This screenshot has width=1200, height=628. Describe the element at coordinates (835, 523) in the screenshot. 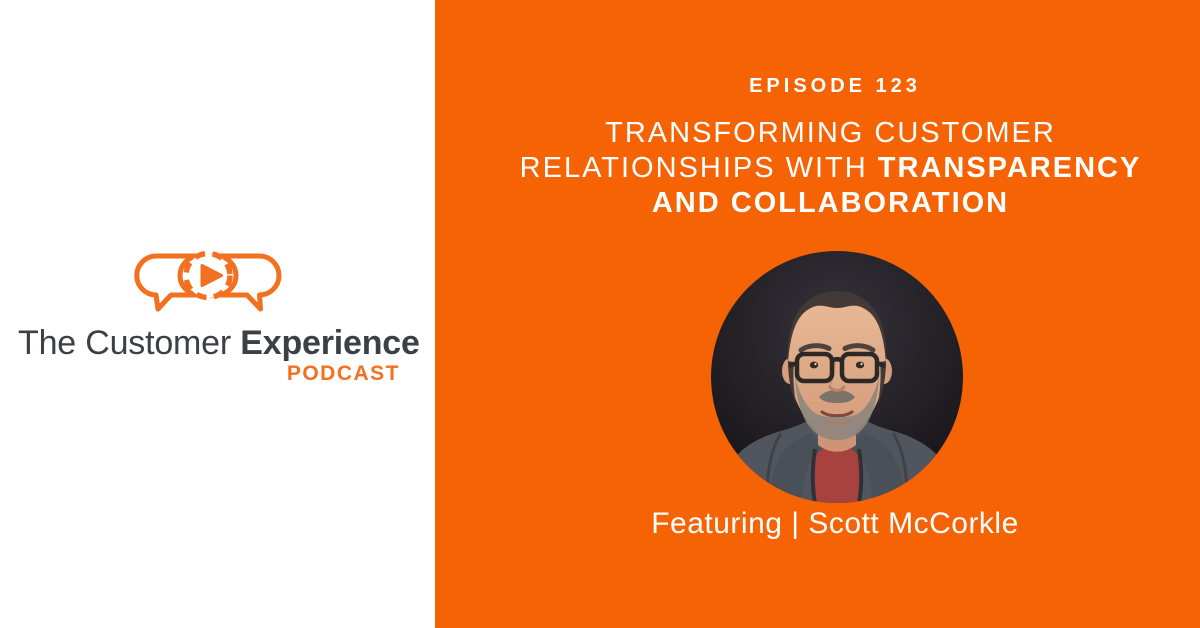

I see `featuring-guest-name: Featuring | Scott McCorkle` at that location.